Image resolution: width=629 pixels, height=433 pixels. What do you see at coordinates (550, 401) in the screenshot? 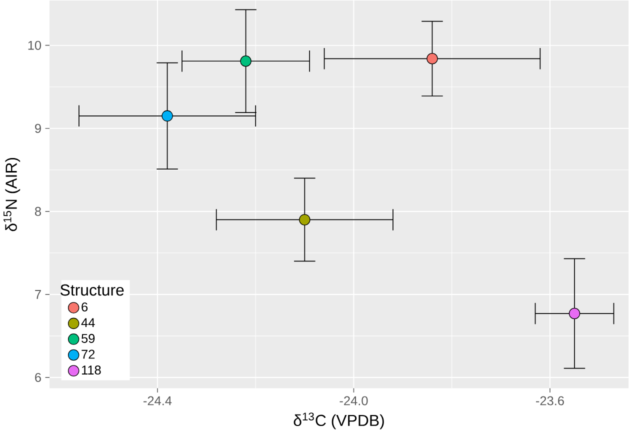
I see `x-tick-label: -23.6` at bounding box center [550, 401].